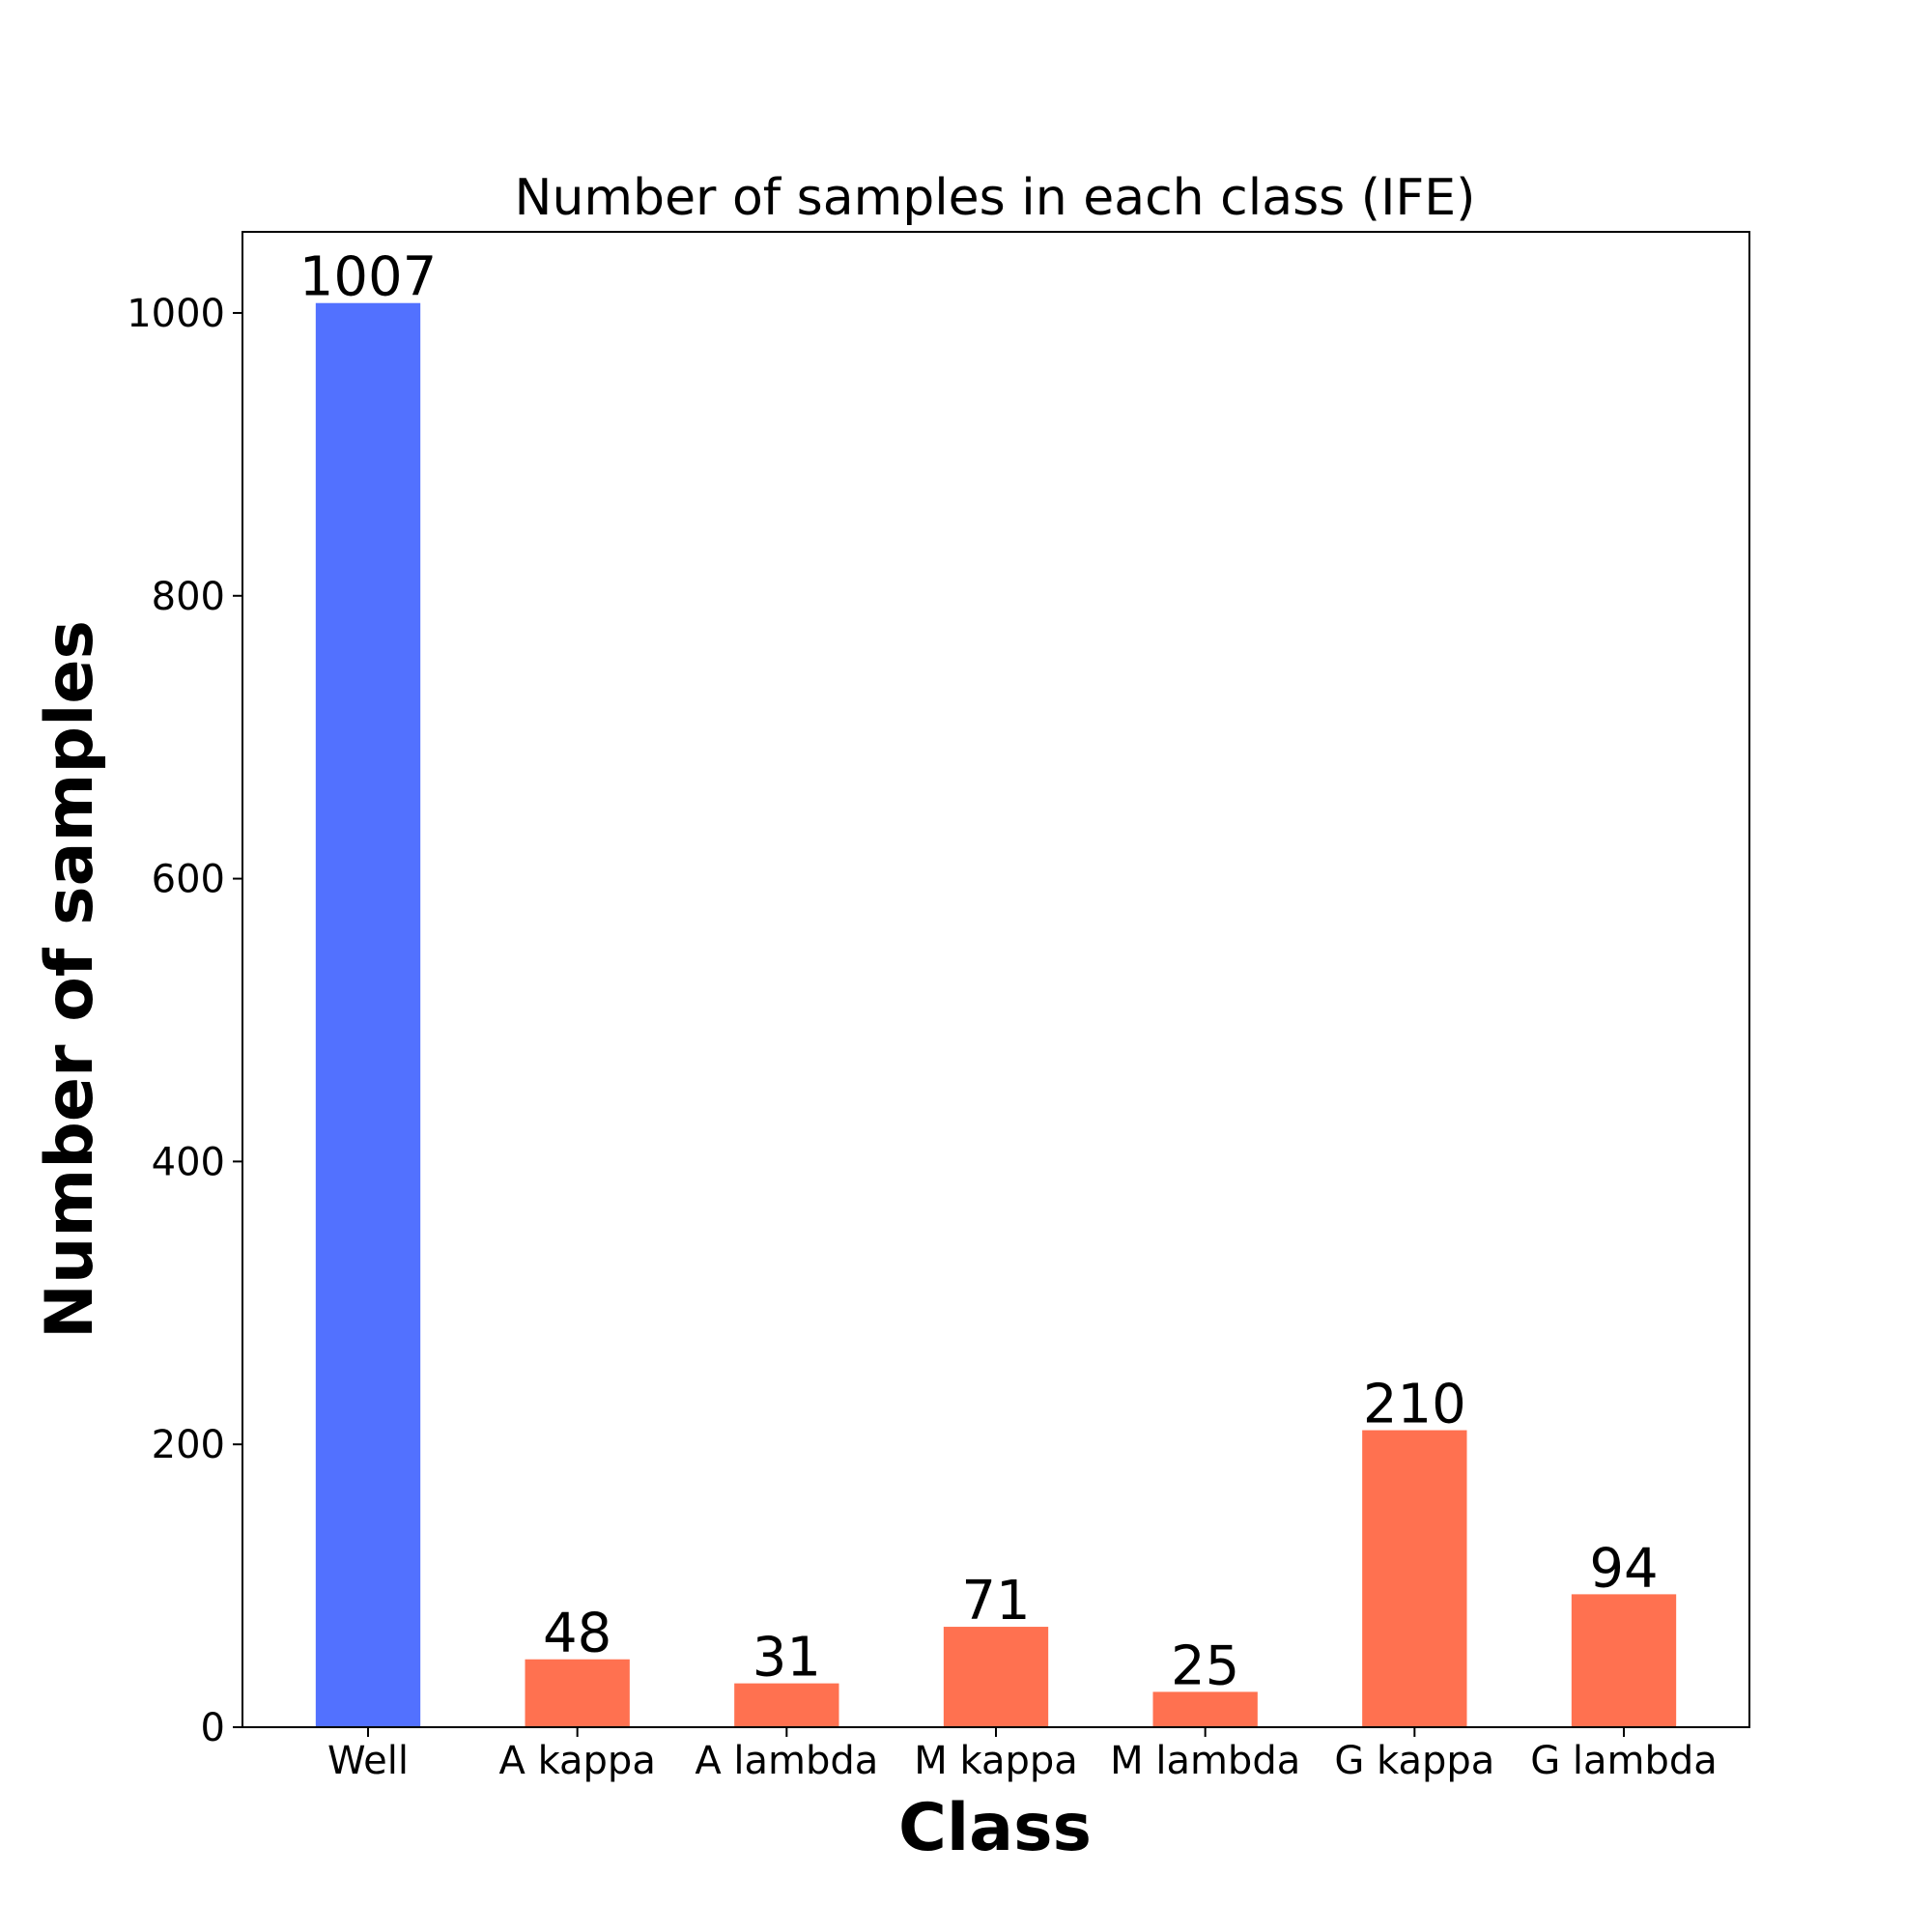 Image resolution: width=1932 pixels, height=1932 pixels. What do you see at coordinates (188, 1162) in the screenshot?
I see `y-tick-label: 400` at bounding box center [188, 1162].